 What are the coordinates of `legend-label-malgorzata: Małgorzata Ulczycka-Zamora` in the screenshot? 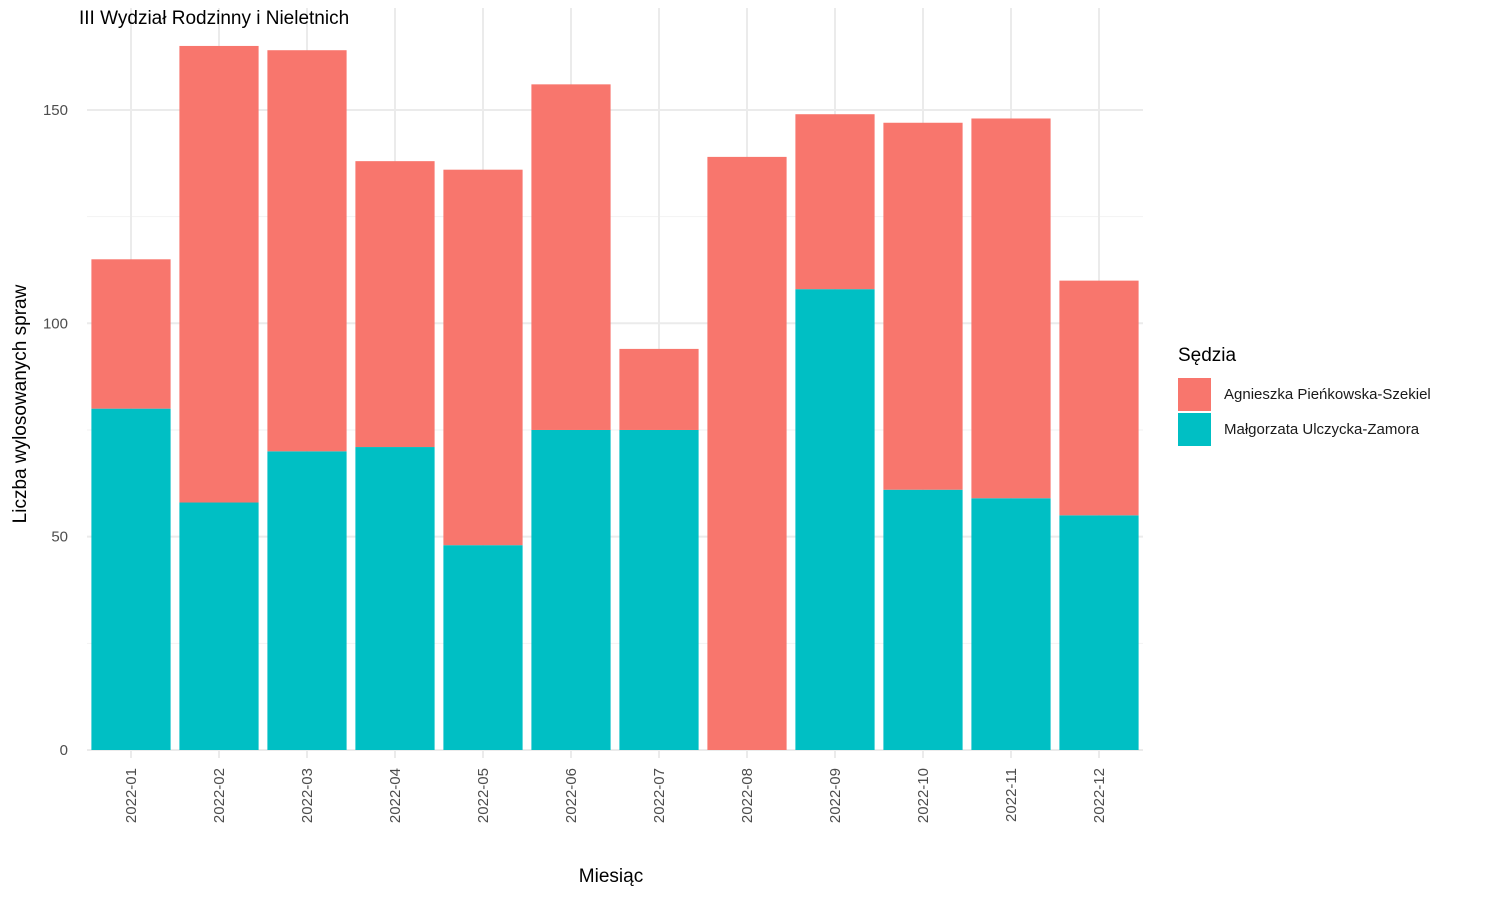 It's located at (1322, 429).